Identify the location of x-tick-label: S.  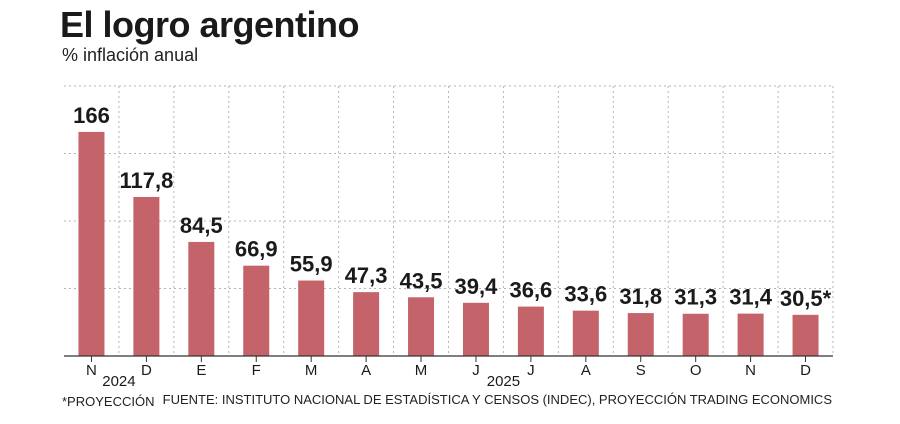
(641, 370).